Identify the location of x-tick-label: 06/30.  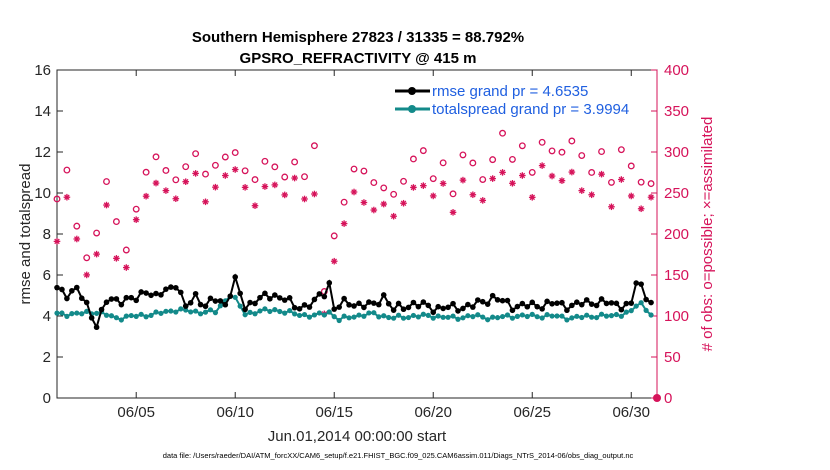
(631, 412).